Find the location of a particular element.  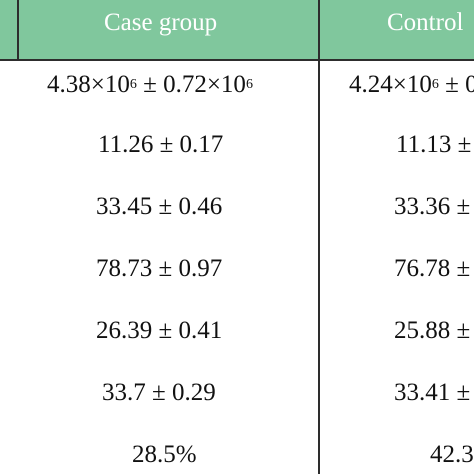

case-row-1: 4.38×106 ± 0.72×106 is located at coordinates (150, 84).